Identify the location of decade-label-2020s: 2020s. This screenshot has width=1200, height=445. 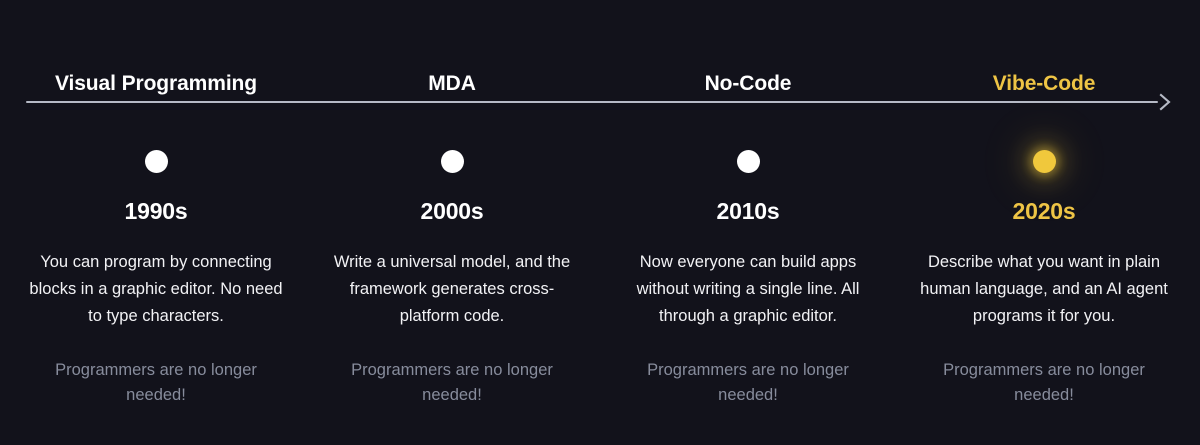
(1044, 211).